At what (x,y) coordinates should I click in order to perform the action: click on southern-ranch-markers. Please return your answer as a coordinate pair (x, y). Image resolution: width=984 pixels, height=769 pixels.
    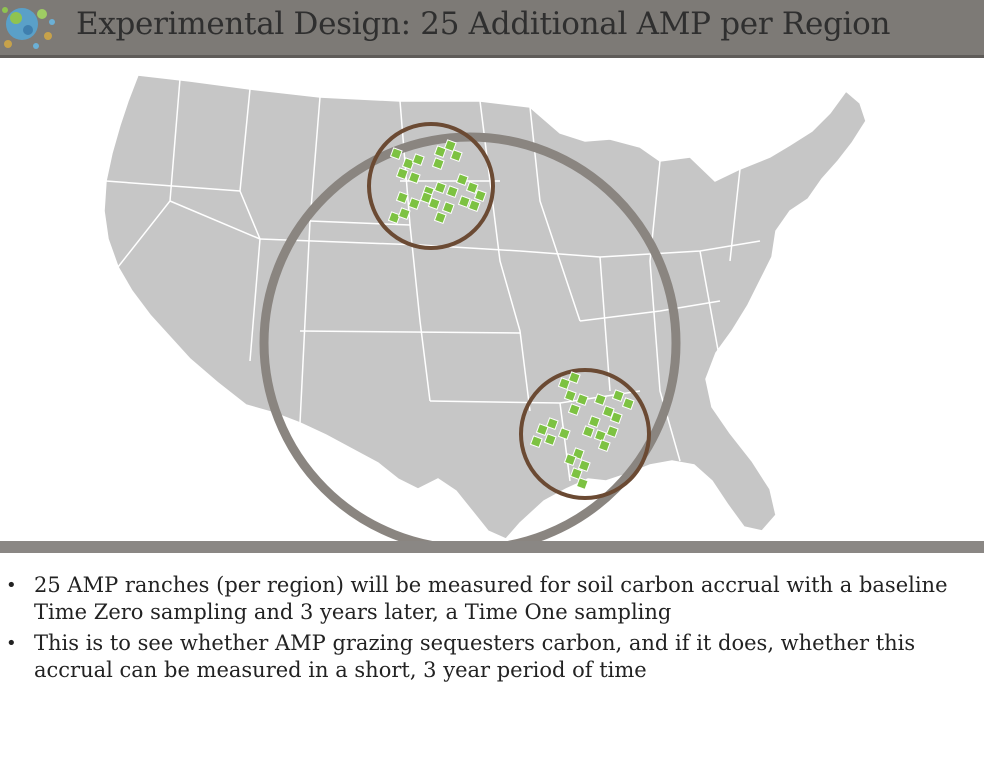
    Looking at the image, I should click on (582, 431).